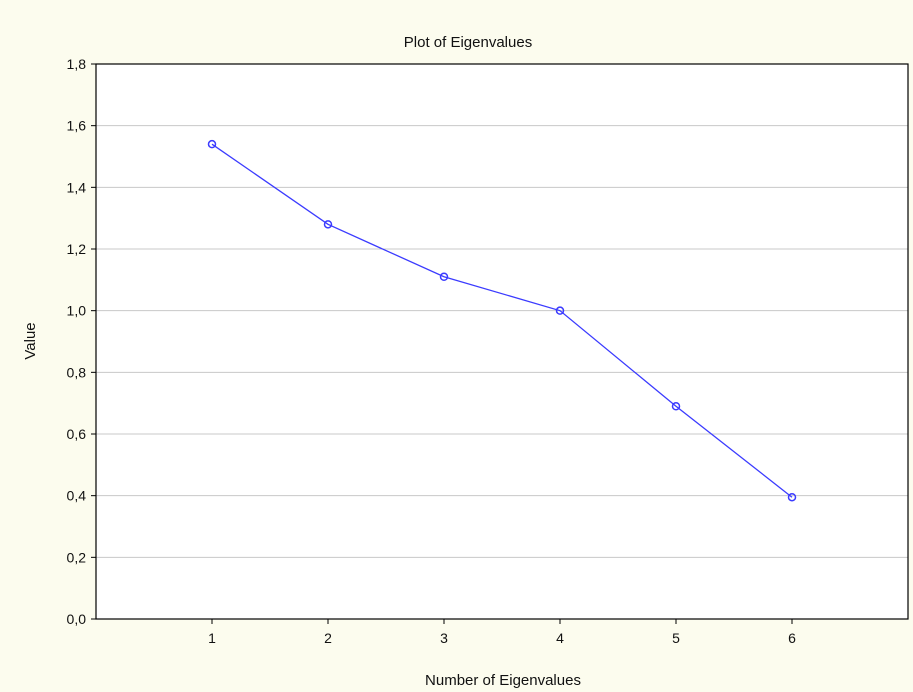 This screenshot has height=692, width=913. What do you see at coordinates (503, 680) in the screenshot?
I see `x-axis-label: Number of Eigenvalues` at bounding box center [503, 680].